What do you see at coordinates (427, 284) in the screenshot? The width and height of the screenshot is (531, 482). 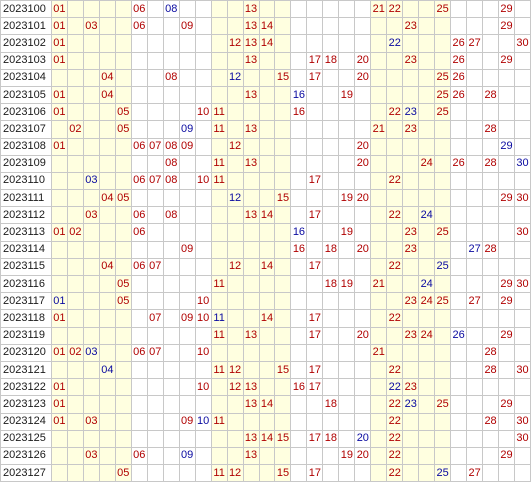 I see `number-cell-24: 24` at bounding box center [427, 284].